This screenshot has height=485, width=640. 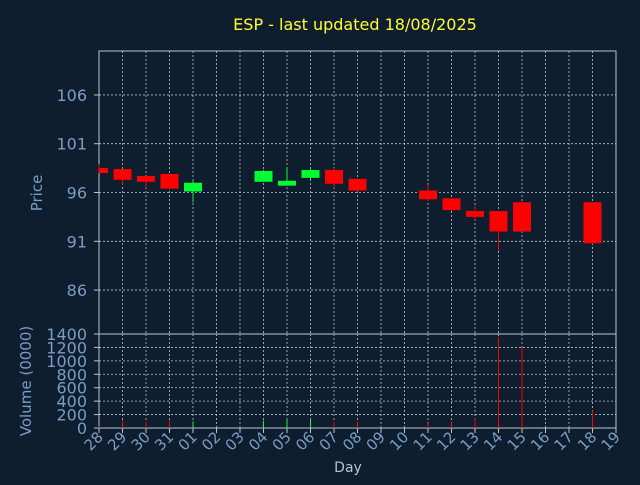 I want to click on x-tick-label: 09, so click(x=376, y=441).